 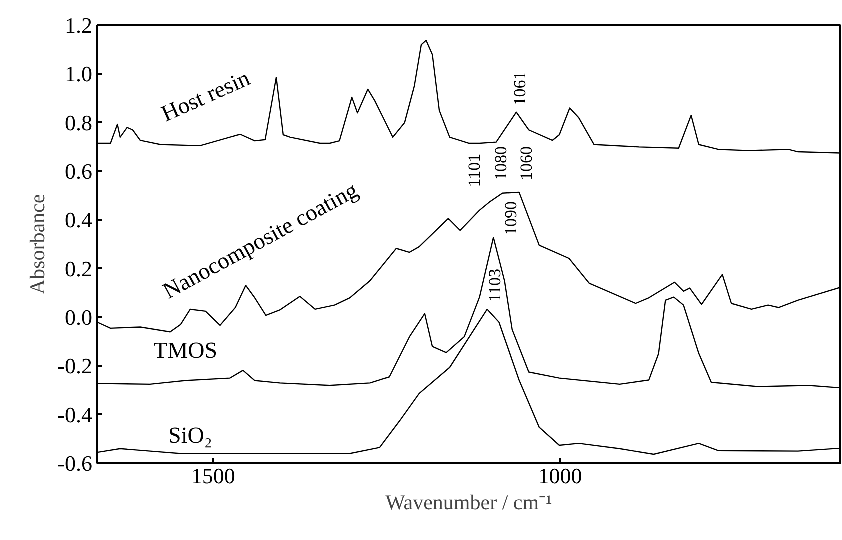 What do you see at coordinates (469, 502) in the screenshot?
I see `x-axis-title: Wavenumber / cm⁻¹` at bounding box center [469, 502].